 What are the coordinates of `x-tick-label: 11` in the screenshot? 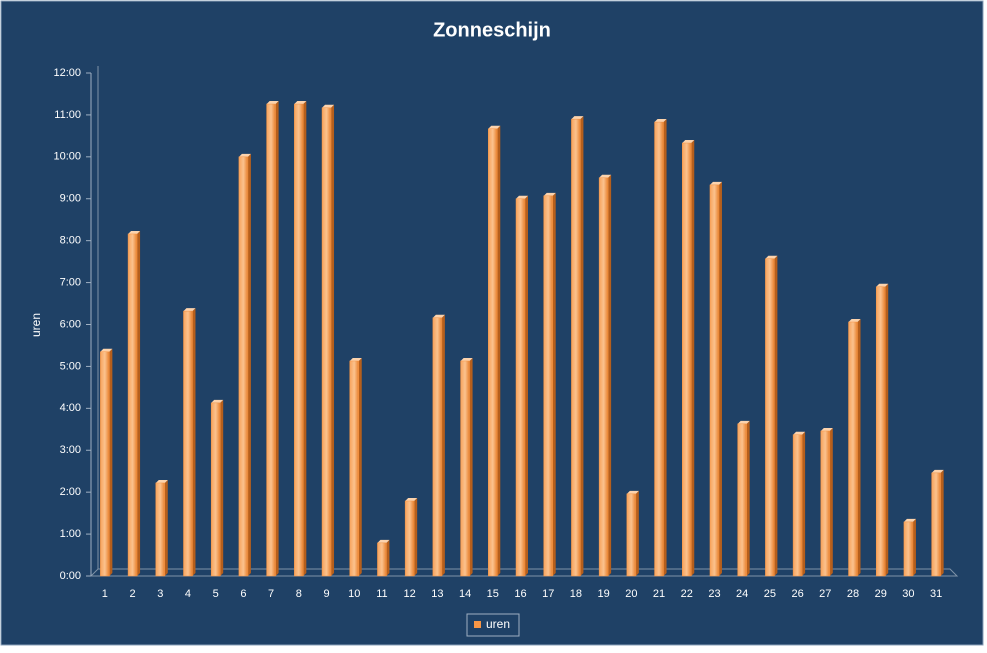 It's located at (381, 594).